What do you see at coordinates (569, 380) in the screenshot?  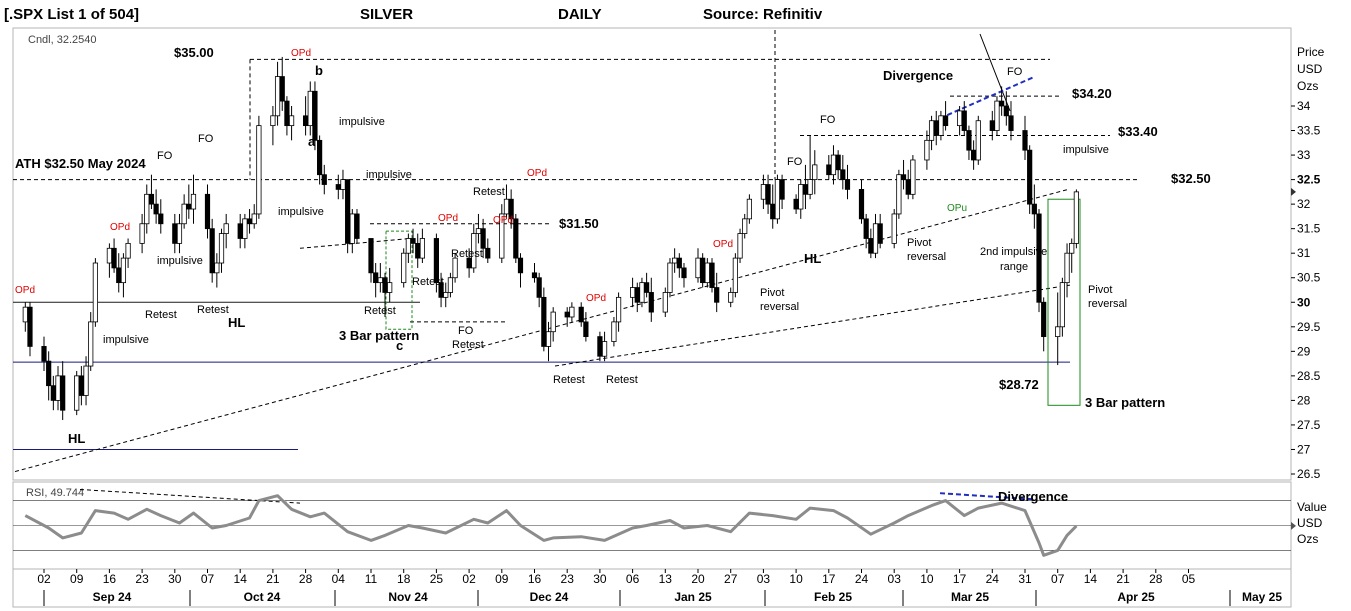 I see `retest-8: Retest` at bounding box center [569, 380].